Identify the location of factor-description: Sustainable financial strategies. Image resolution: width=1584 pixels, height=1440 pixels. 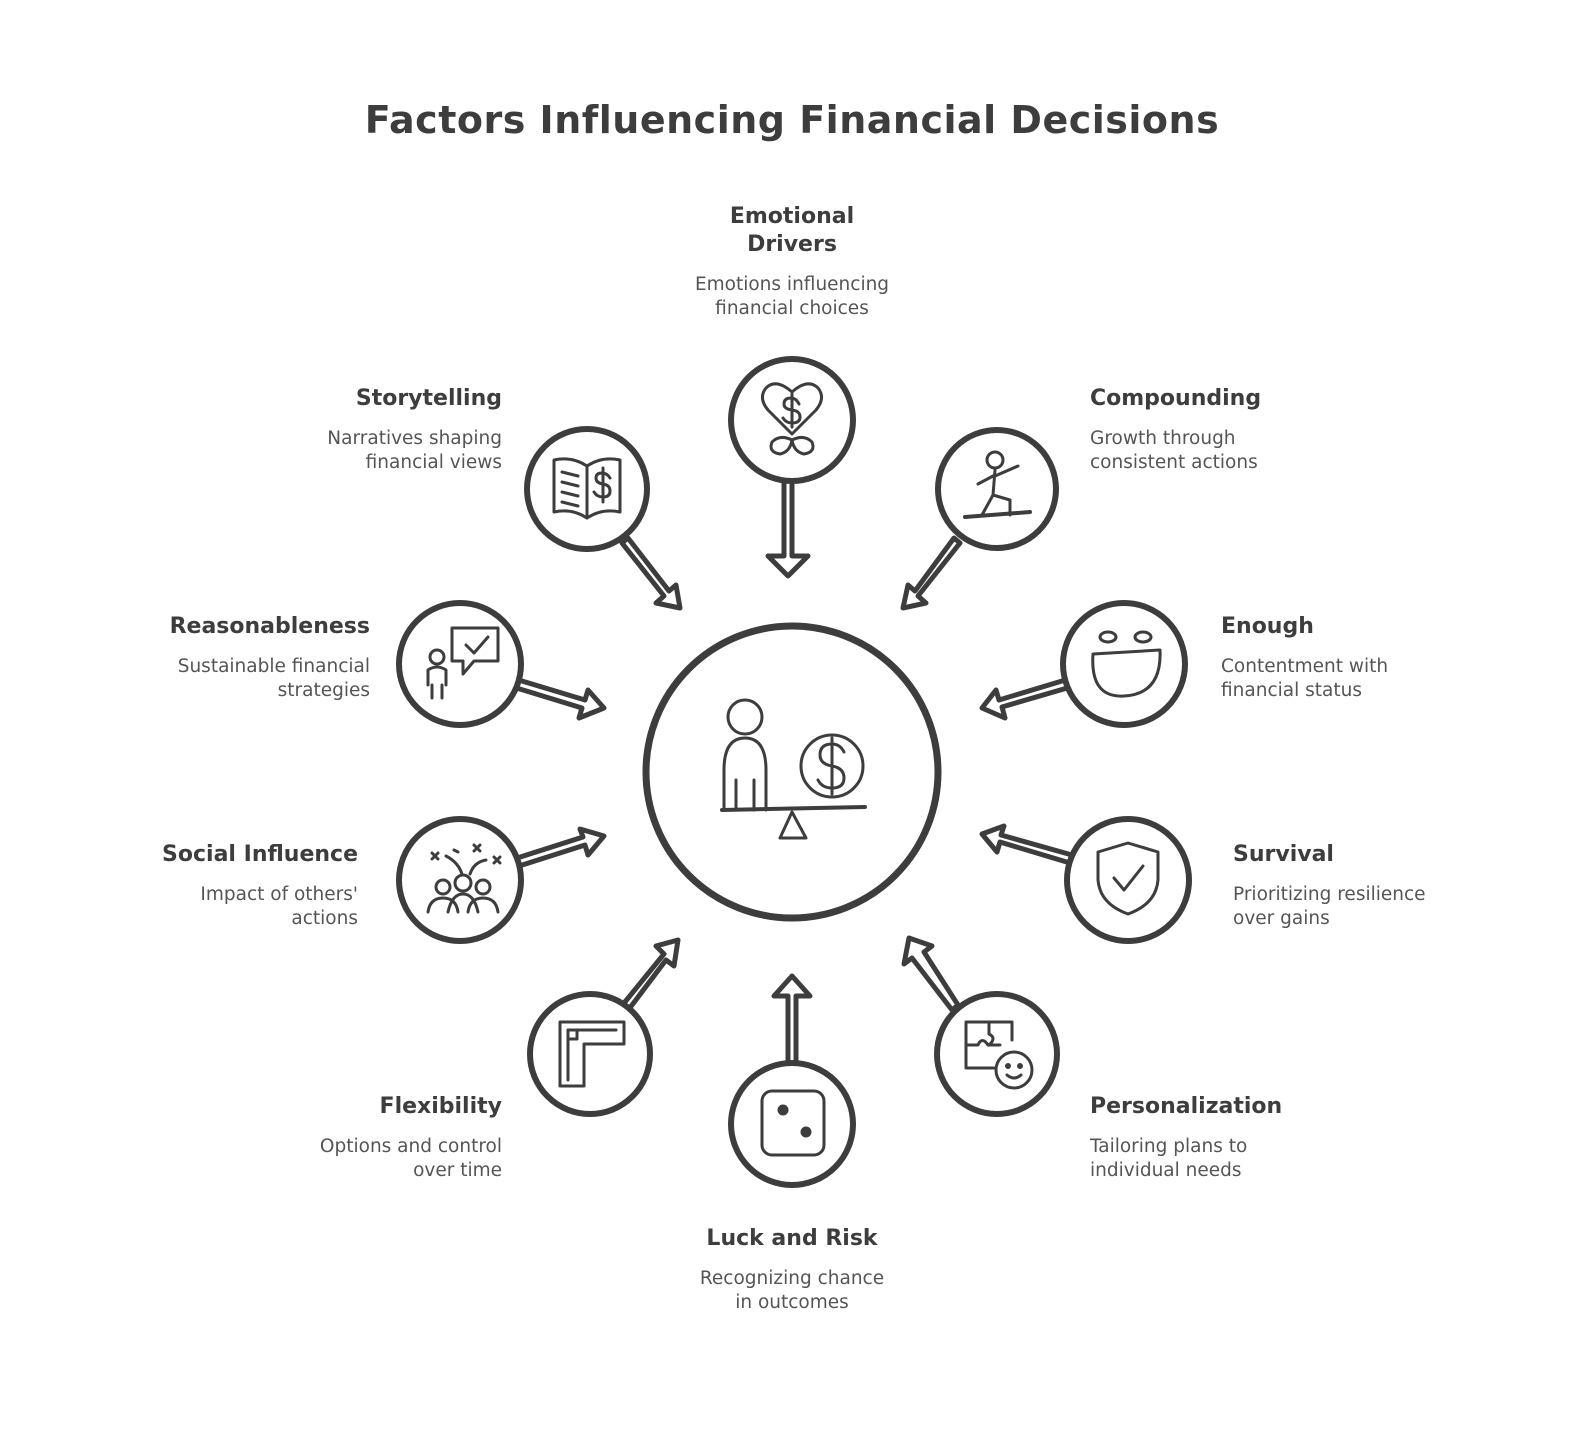
(273, 678).